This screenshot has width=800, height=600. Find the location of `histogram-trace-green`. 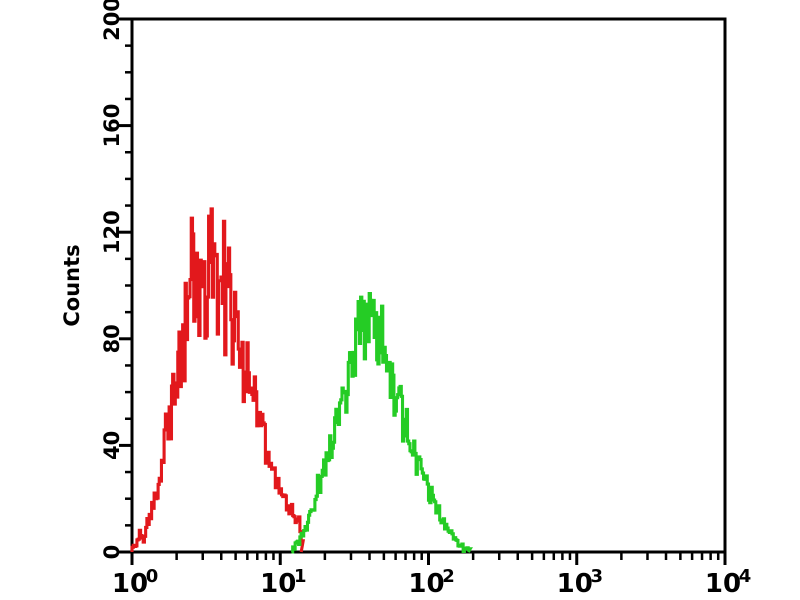

histogram-trace-green is located at coordinates (382, 422).